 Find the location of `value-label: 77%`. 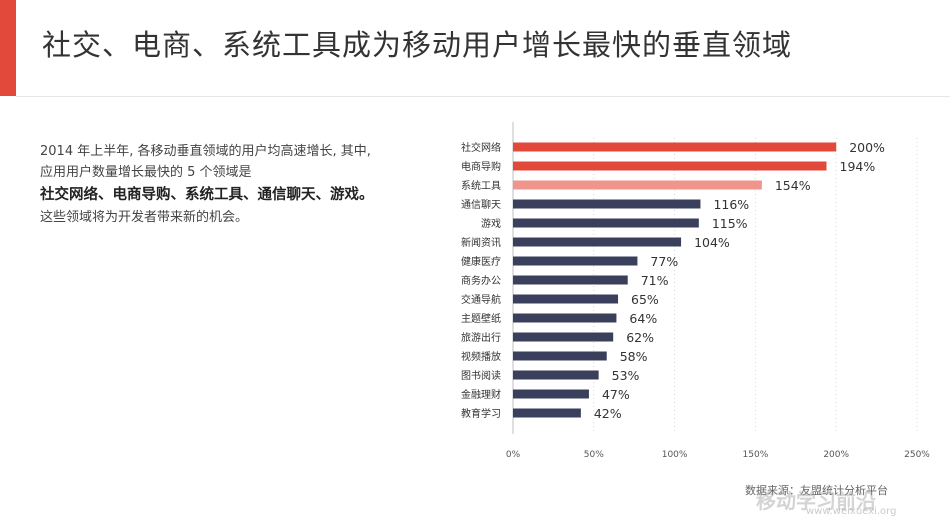

value-label: 77% is located at coordinates (664, 261).